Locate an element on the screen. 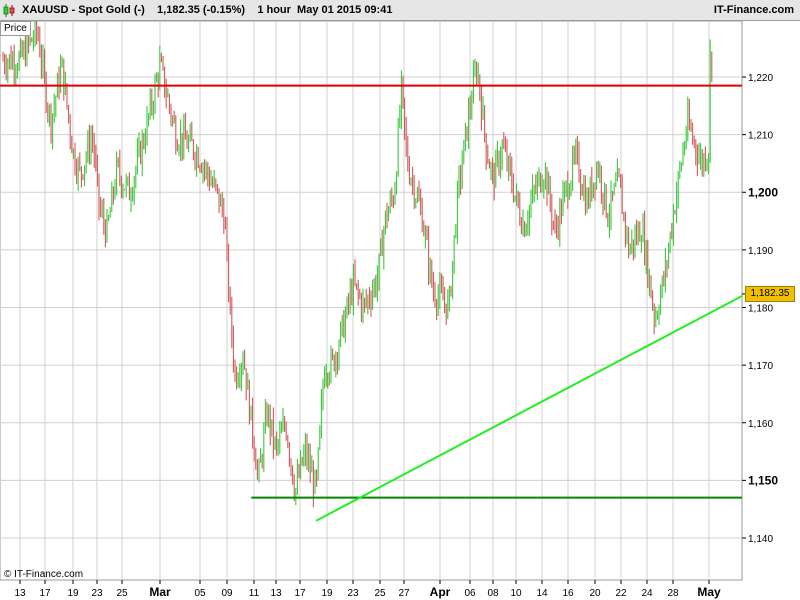  copyright-text: © IT-Finance.com is located at coordinates (44, 574).